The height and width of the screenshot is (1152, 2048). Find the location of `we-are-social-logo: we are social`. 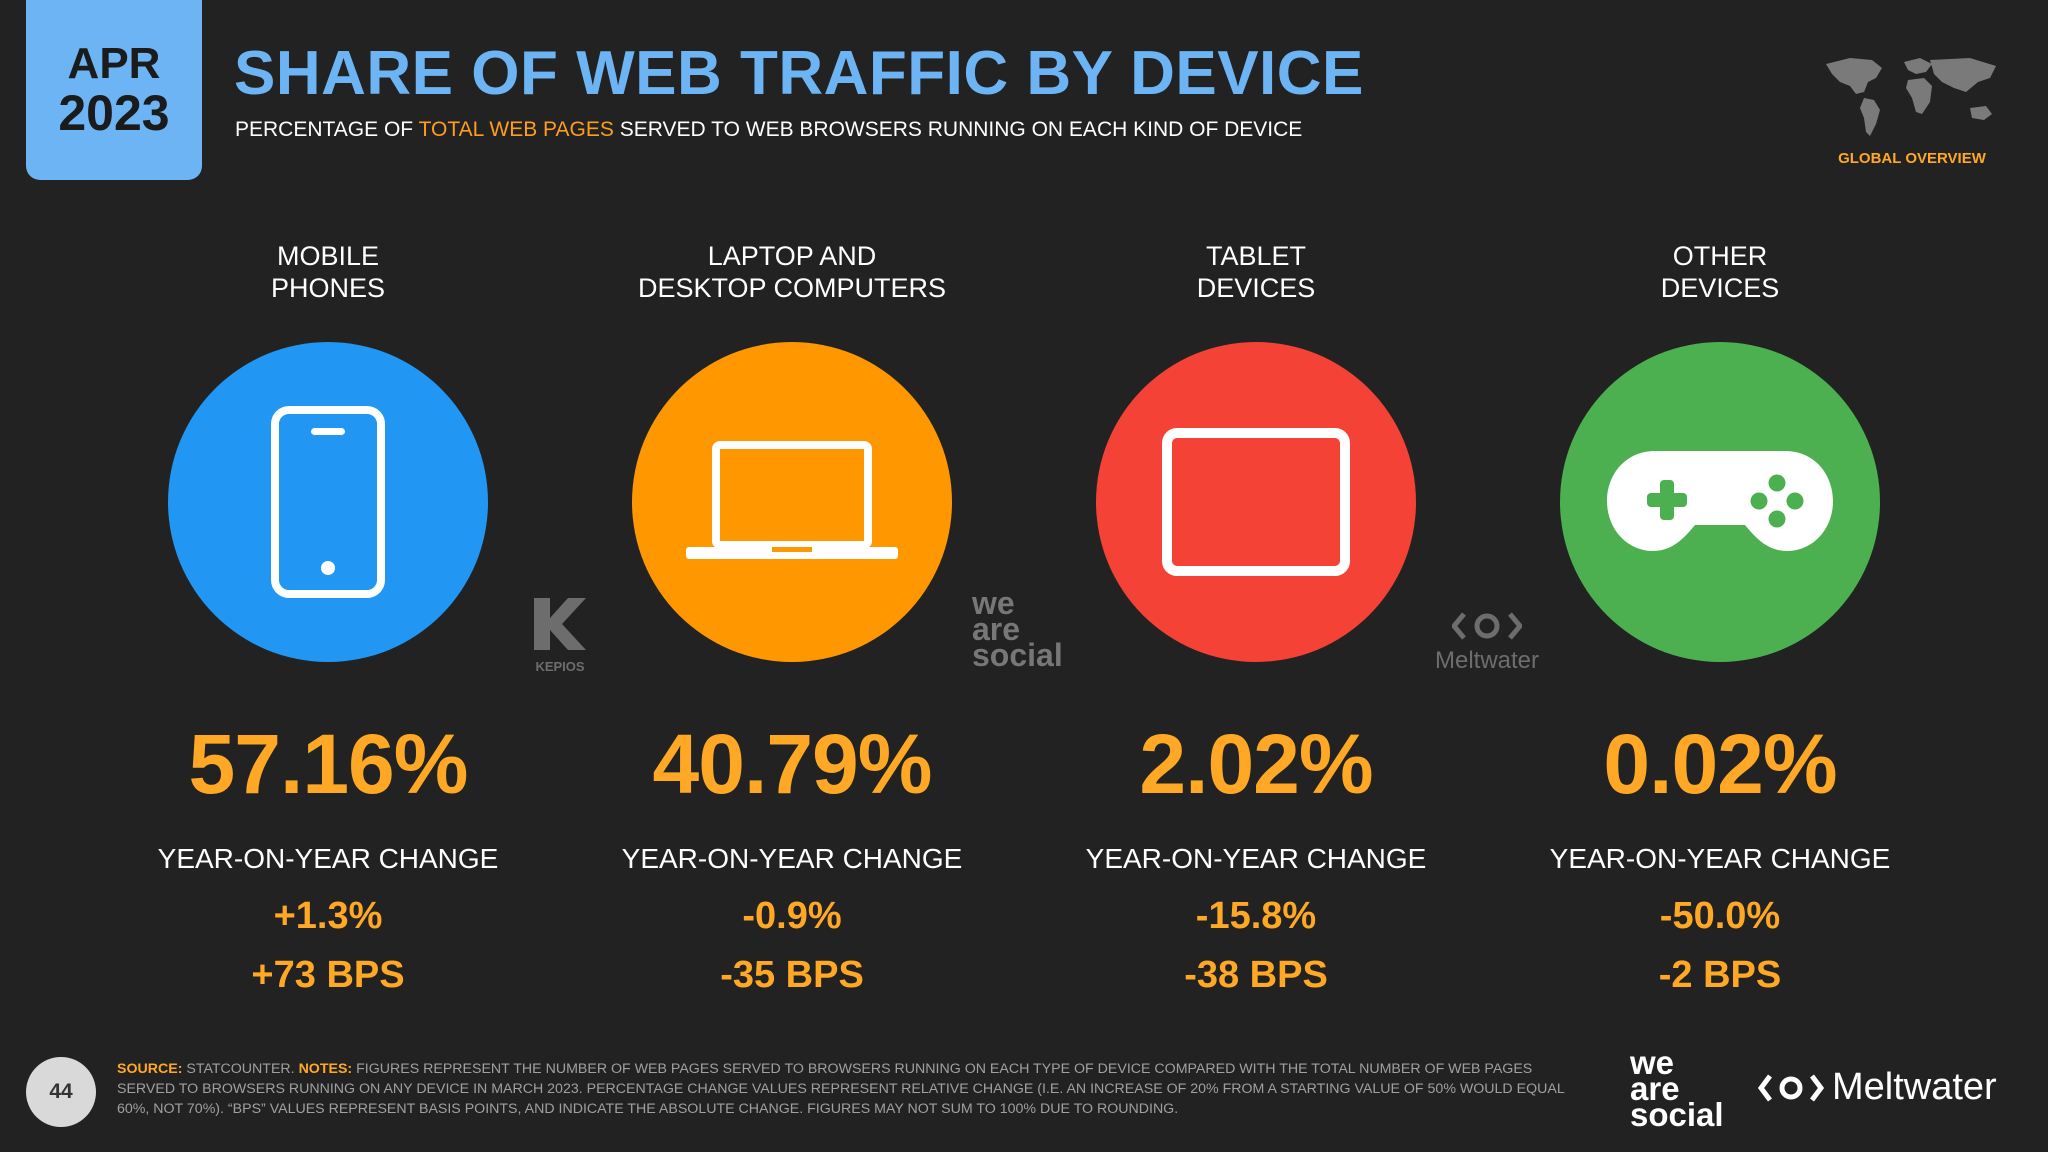

we-are-social-logo: we are social is located at coordinates (1677, 1088).